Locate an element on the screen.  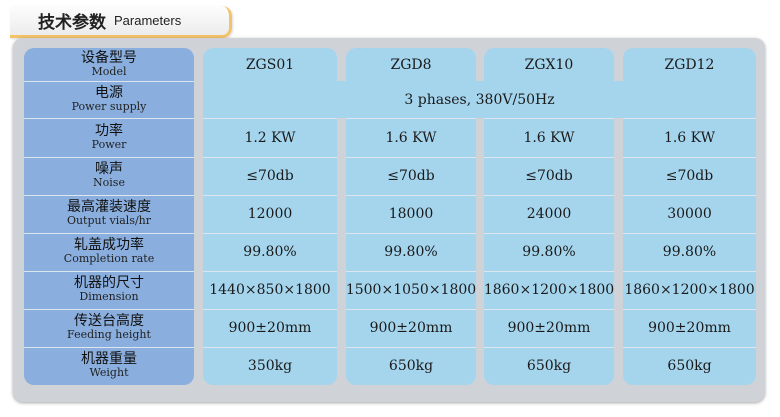
row-label-zh: 噪声 is located at coordinates (109, 169).